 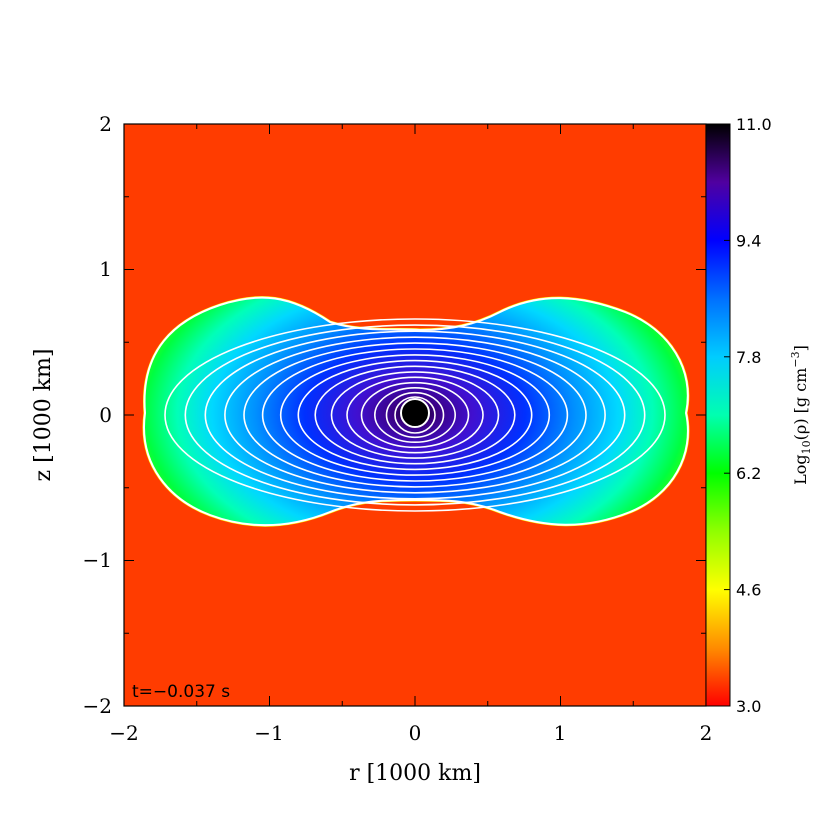 What do you see at coordinates (105, 269) in the screenshot?
I see `y-tick-label: 1` at bounding box center [105, 269].